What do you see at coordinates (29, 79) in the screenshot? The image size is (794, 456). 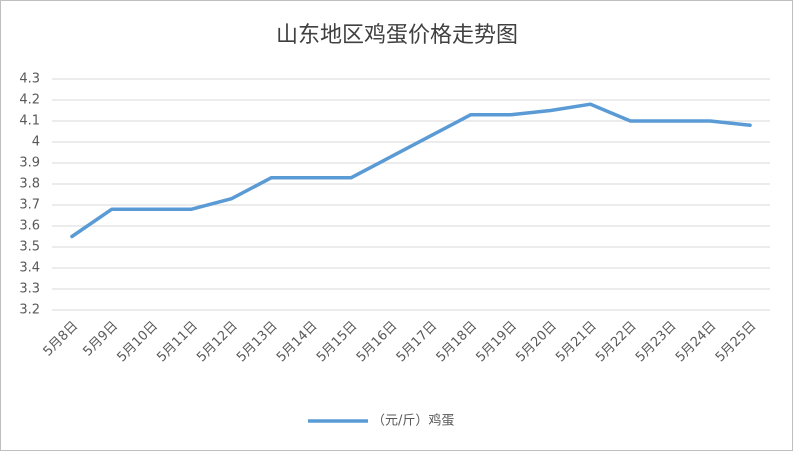 I see `y-tick-label: 4.3` at bounding box center [29, 79].